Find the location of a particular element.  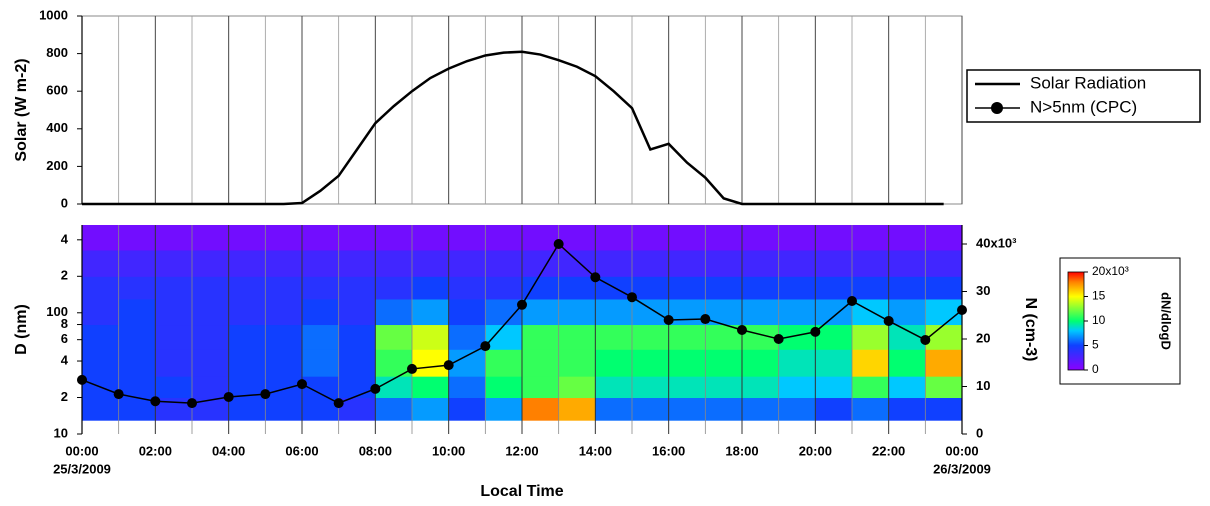

x-tick-label: 22:00 is located at coordinates (888, 450).